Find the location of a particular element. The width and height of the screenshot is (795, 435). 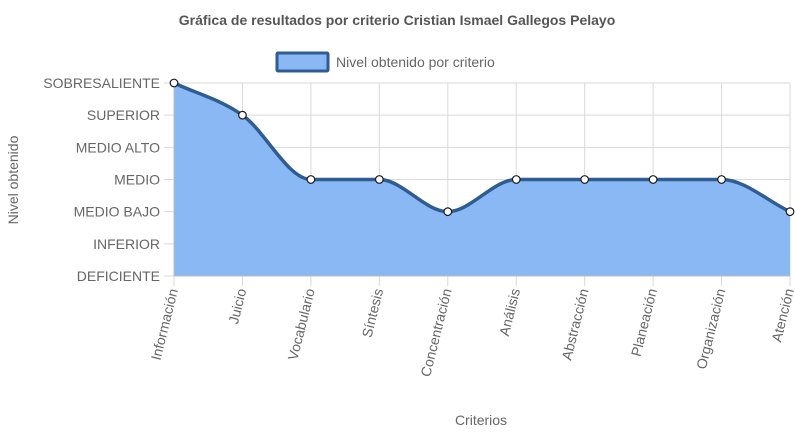

y-tick-label: DEFICIENTE is located at coordinates (118, 276).